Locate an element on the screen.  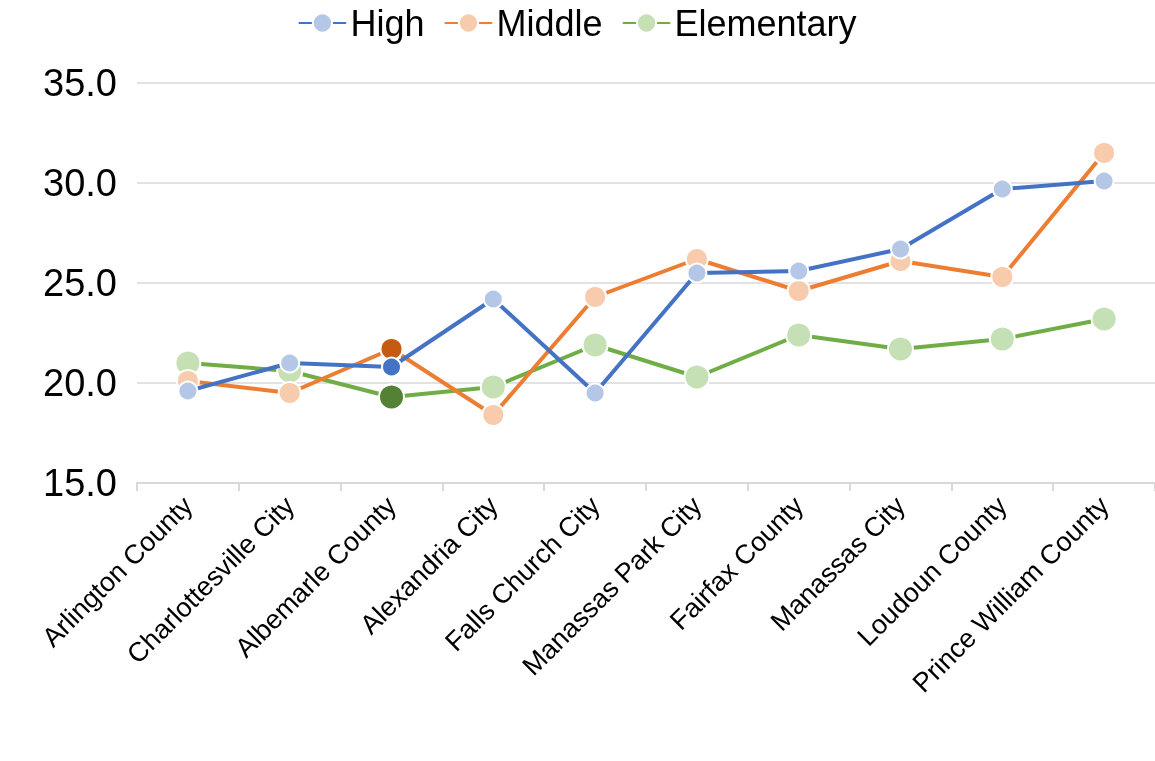
y-tick-label: 35.0 is located at coordinates (80, 83).